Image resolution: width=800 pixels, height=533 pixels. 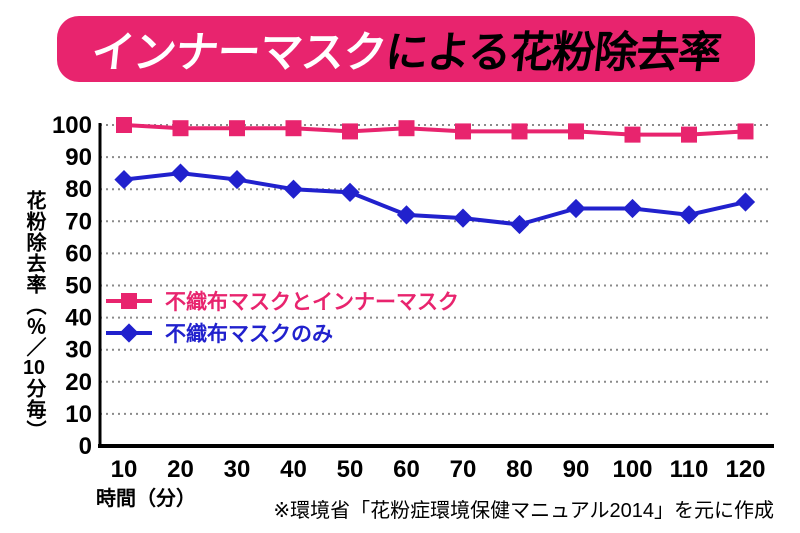 What do you see at coordinates (78, 350) in the screenshot?
I see `y-tick-label: 30` at bounding box center [78, 350].